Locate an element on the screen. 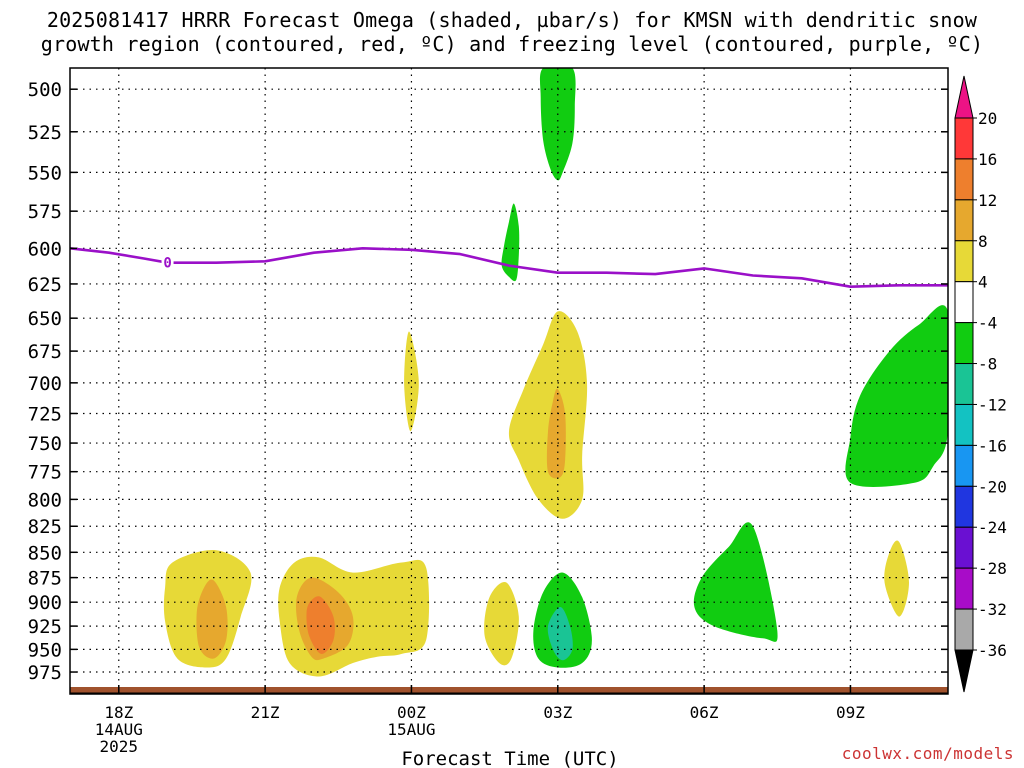  freezing-level-label: 0 is located at coordinates (167, 264).